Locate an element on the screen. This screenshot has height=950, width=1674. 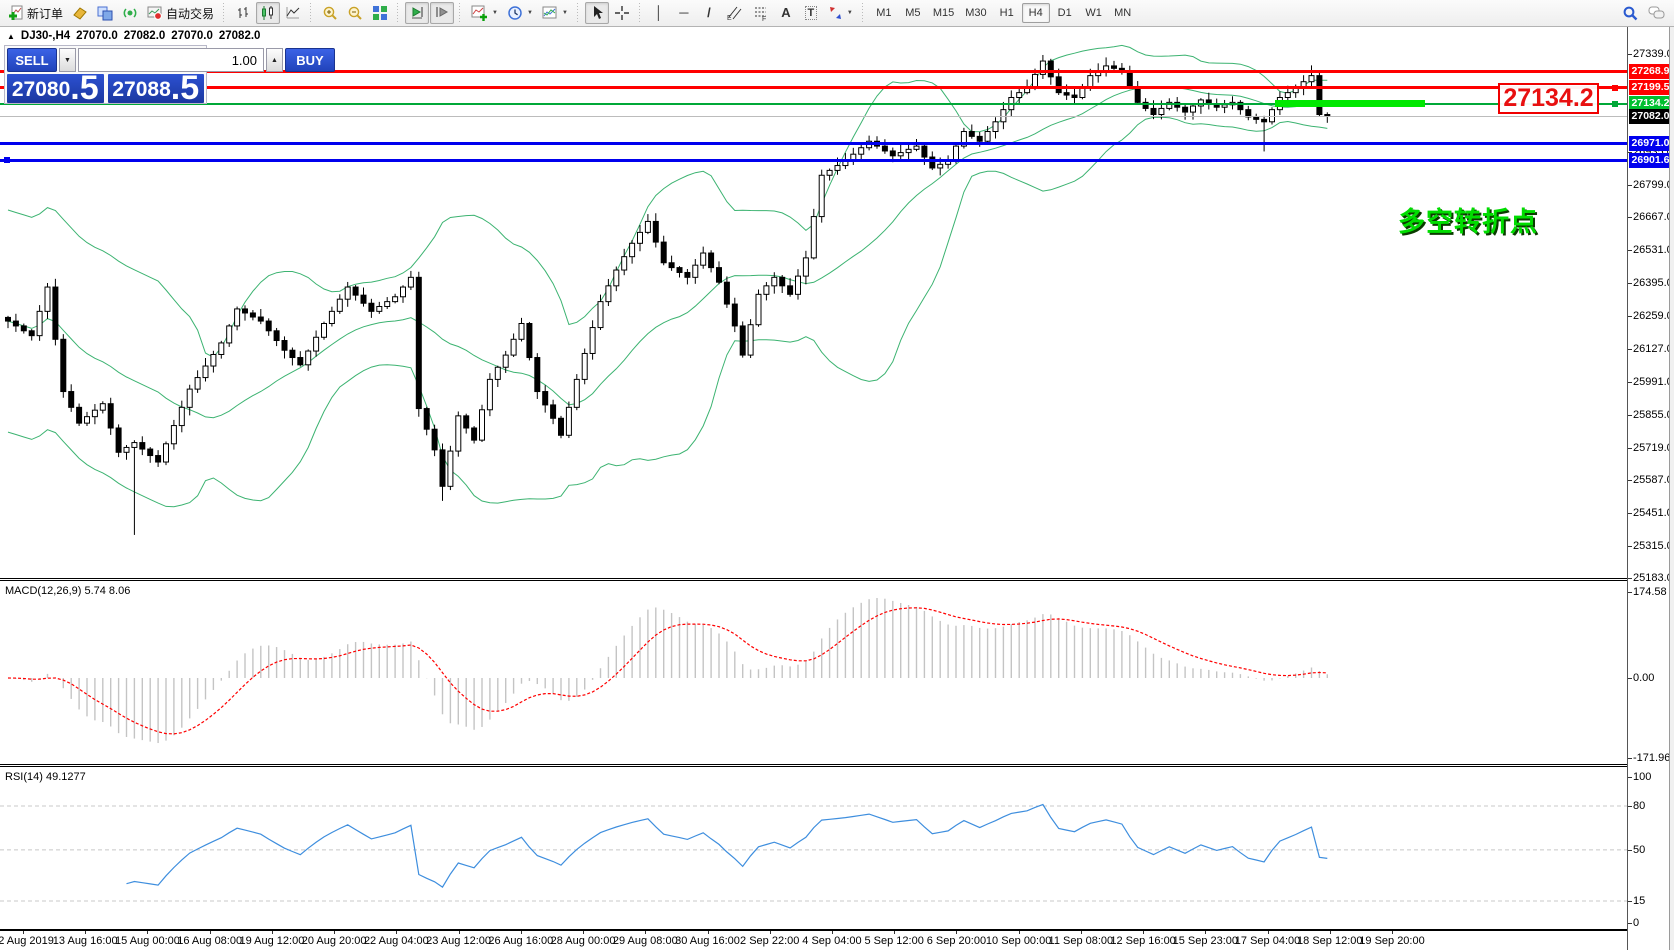
time-axis-label: 15 Aug 00:00 is located at coordinates (147, 941).